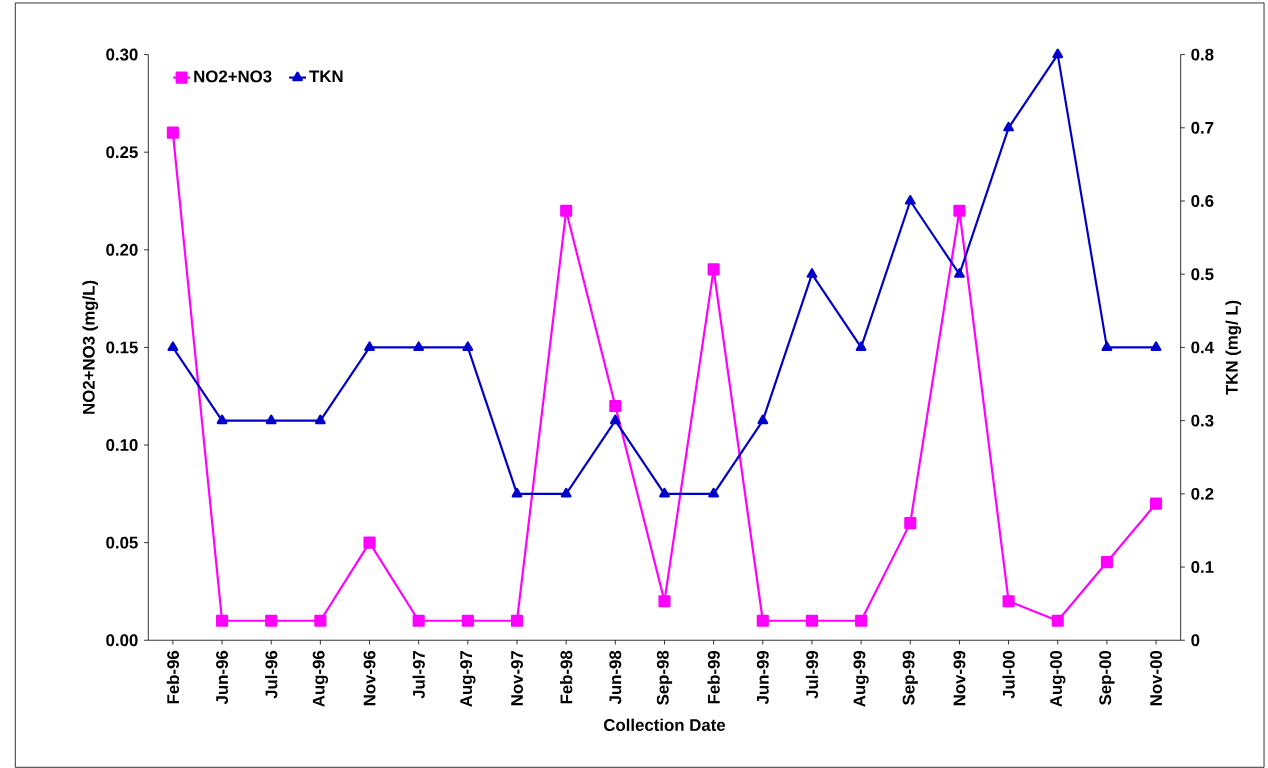 The image size is (1268, 768). Describe the element at coordinates (369, 678) in the screenshot. I see `x-tick-label: Nov-96` at that location.